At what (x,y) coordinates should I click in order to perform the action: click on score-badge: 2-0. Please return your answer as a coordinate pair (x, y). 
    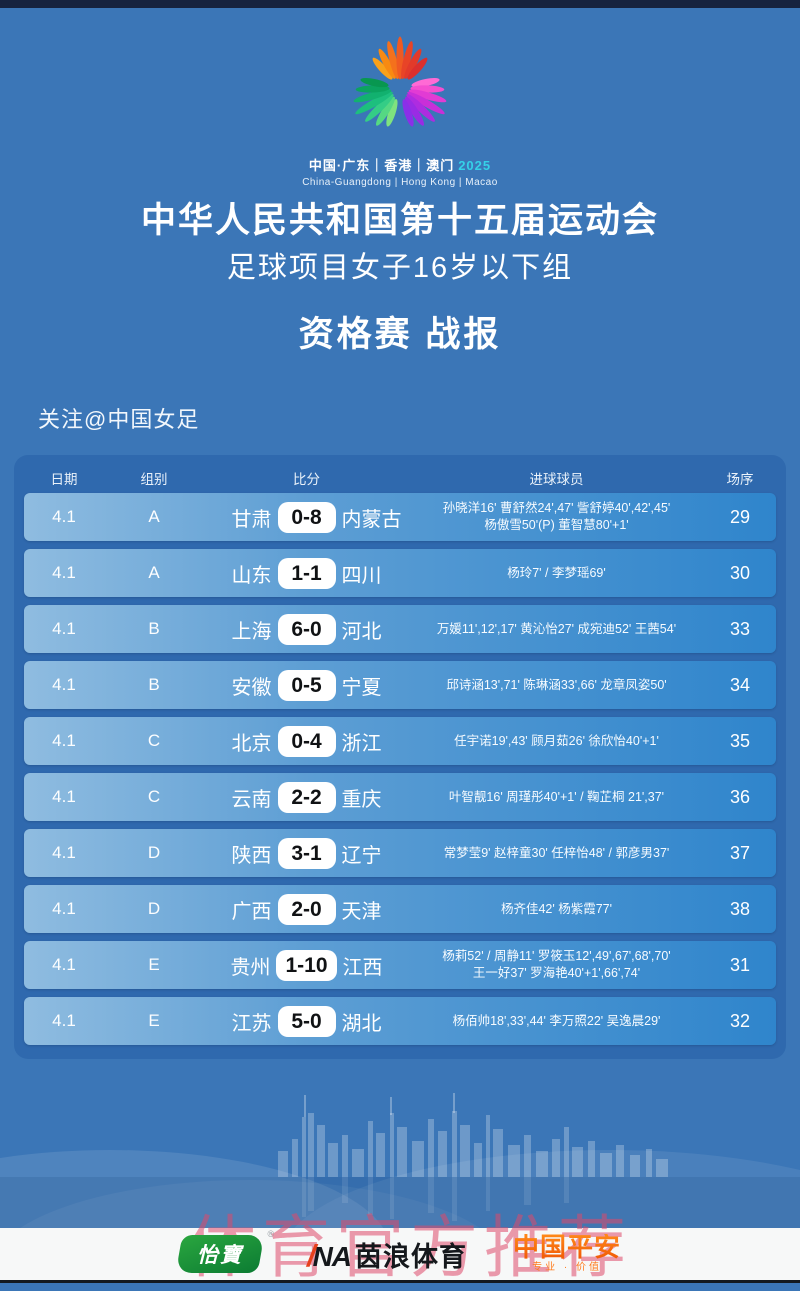
    Looking at the image, I should click on (306, 909).